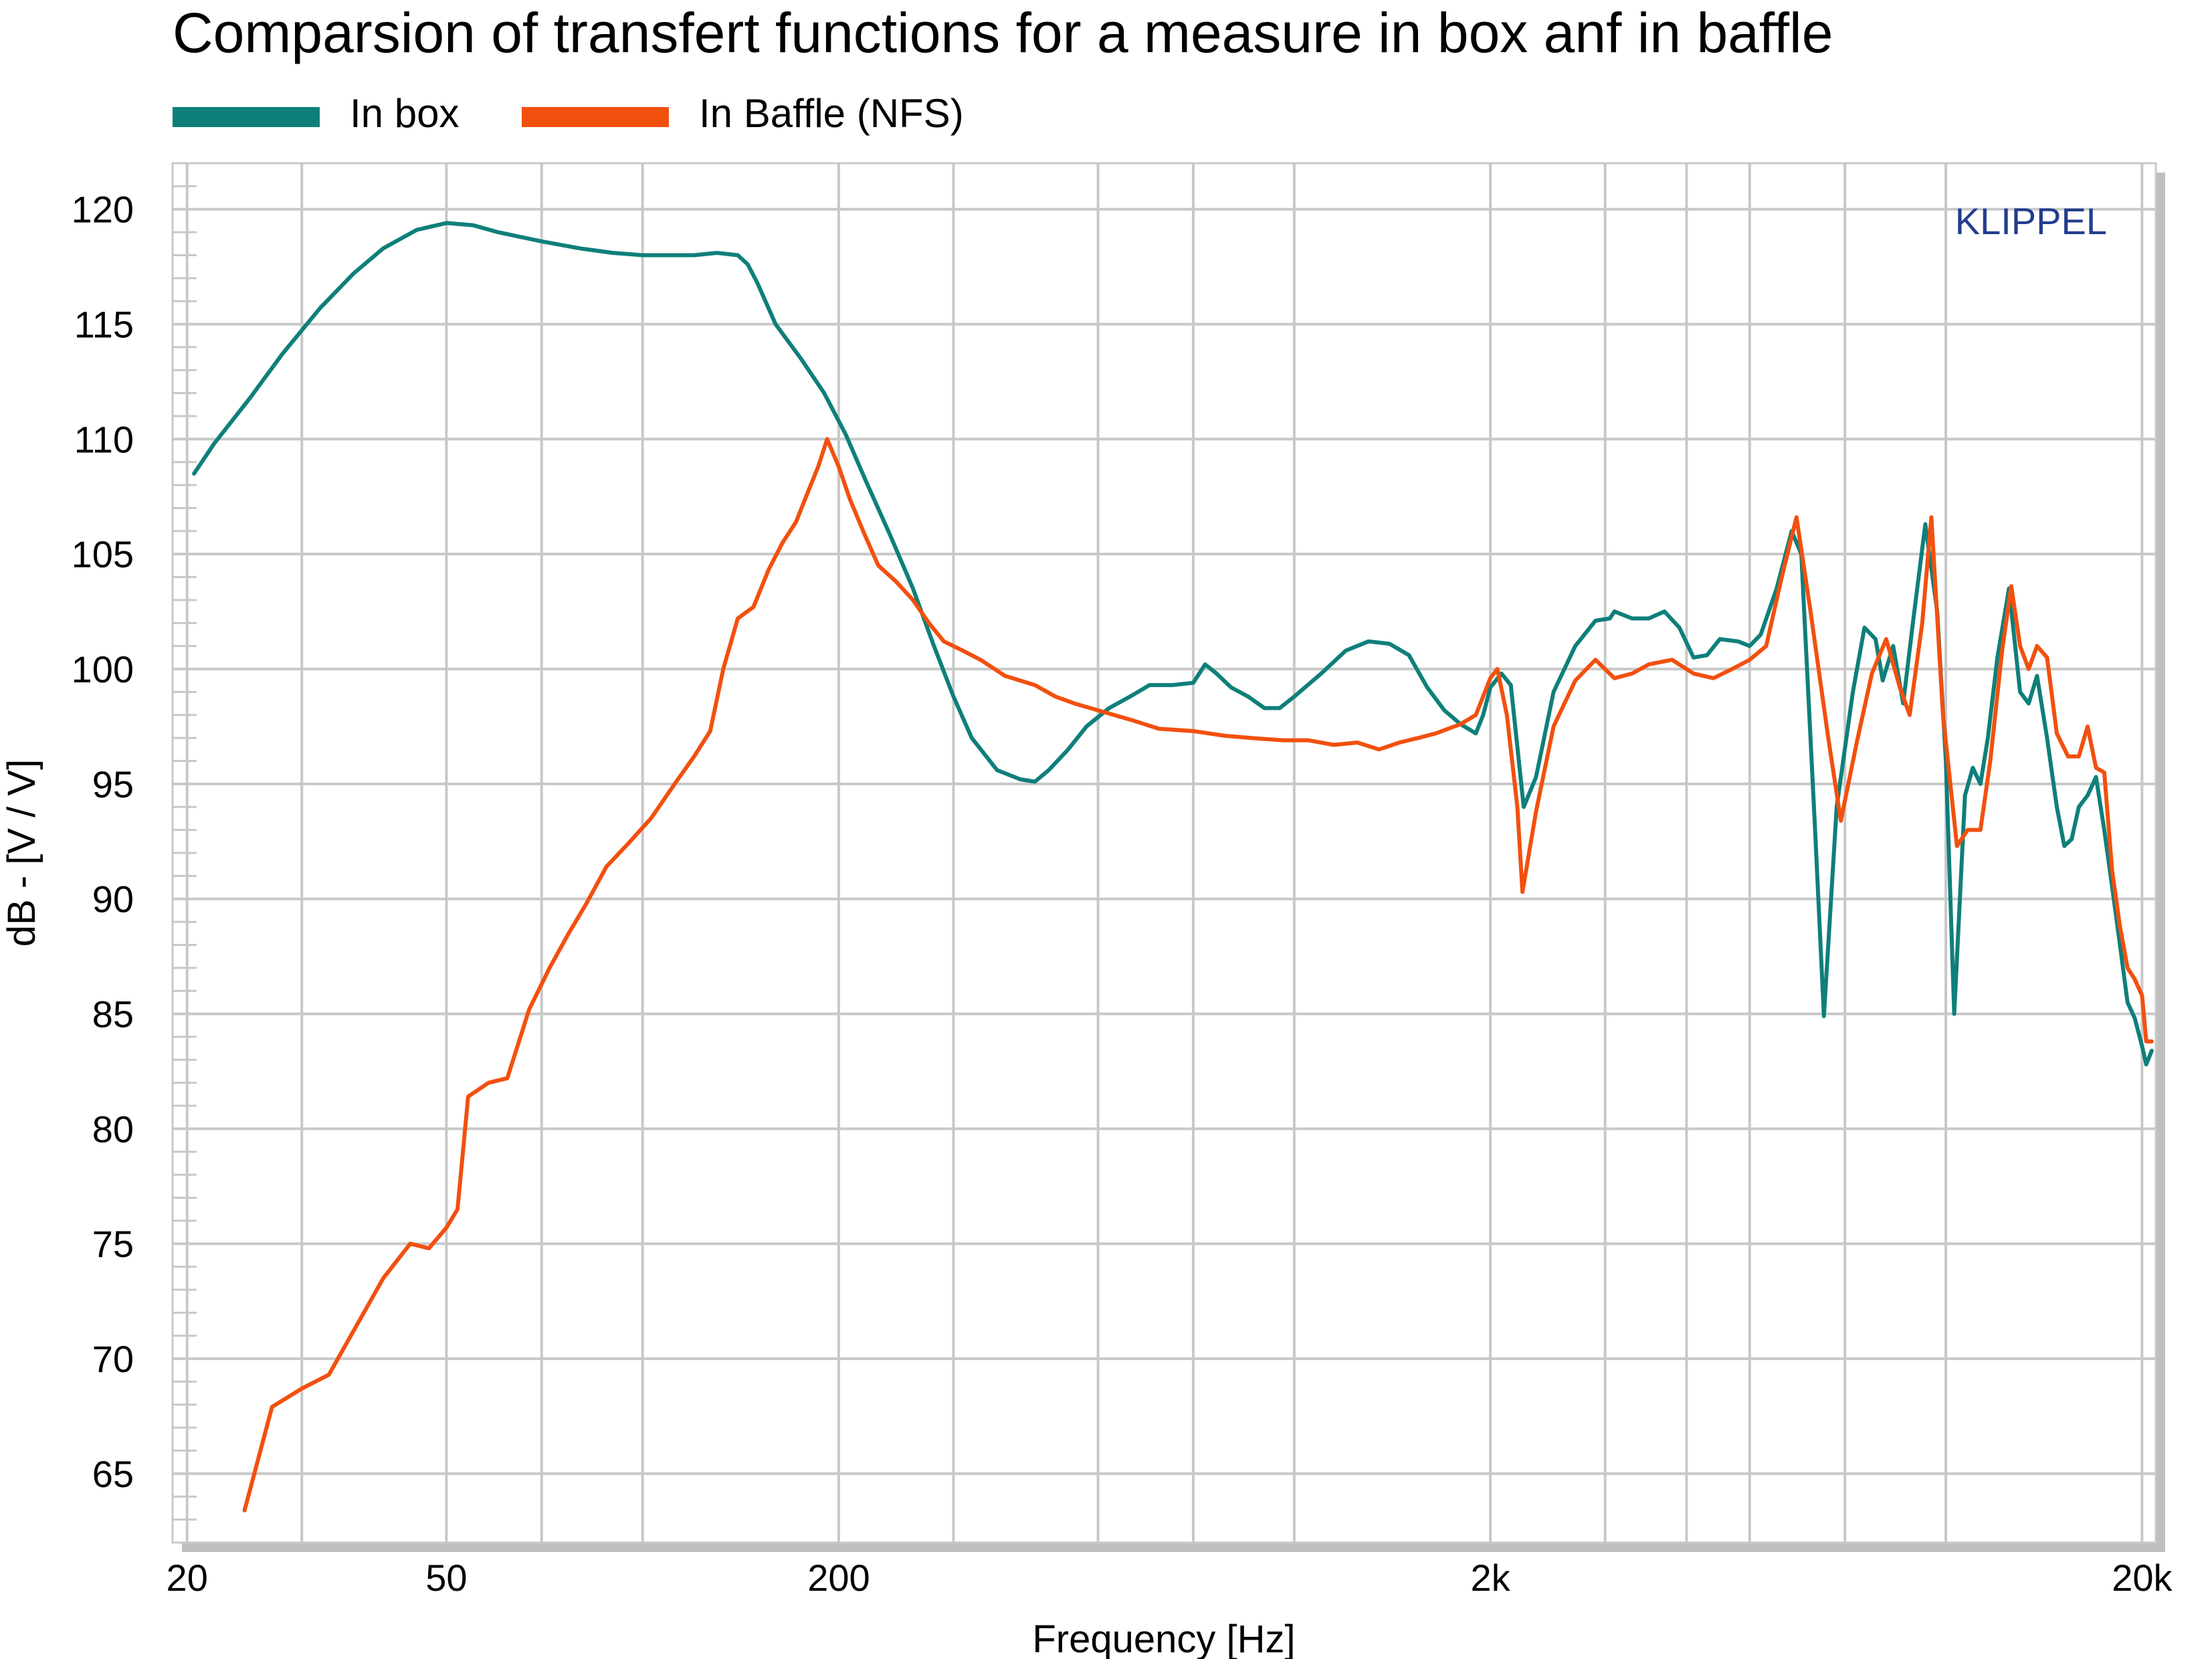 Image resolution: width=2212 pixels, height=1659 pixels. What do you see at coordinates (103, 210) in the screenshot?
I see `y-tick-label: 120` at bounding box center [103, 210].